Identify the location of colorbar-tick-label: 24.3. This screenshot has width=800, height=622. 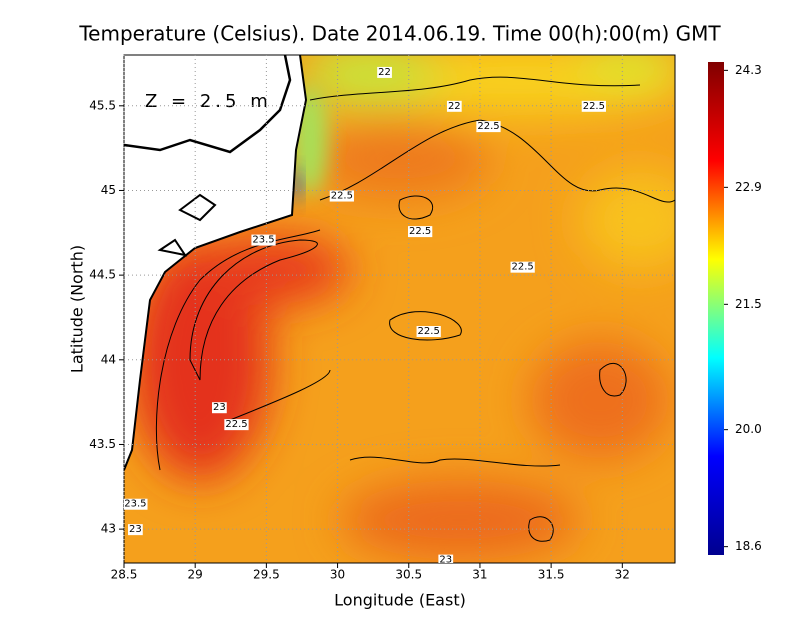
(748, 70).